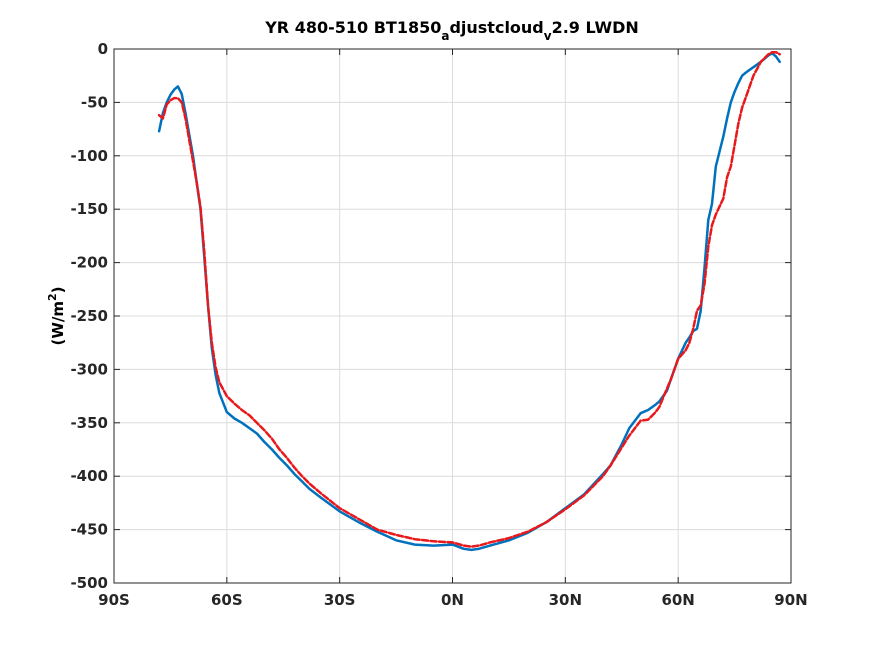  I want to click on chart-title: YR 480-510 BT1850adjustcloudv2.9 LWDN, so click(451, 30).